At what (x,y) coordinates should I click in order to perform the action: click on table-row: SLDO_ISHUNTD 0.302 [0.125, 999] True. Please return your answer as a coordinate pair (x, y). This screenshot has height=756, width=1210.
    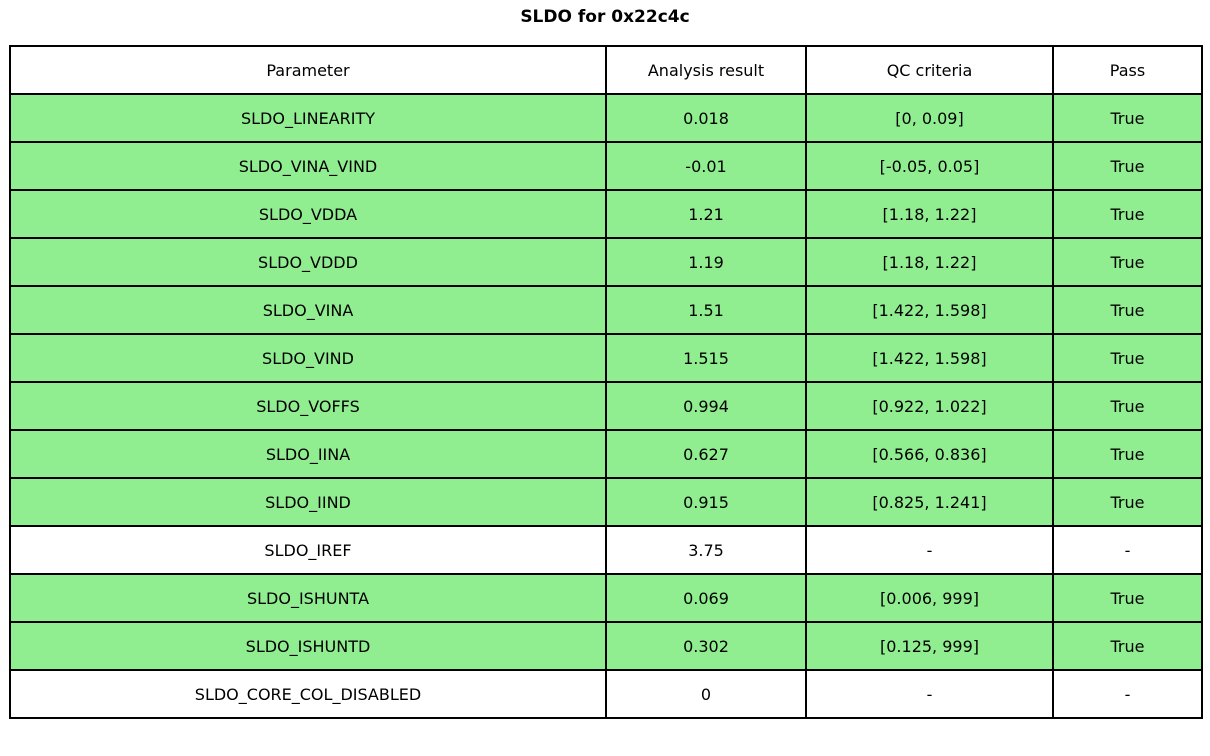
    Looking at the image, I should click on (606, 646).